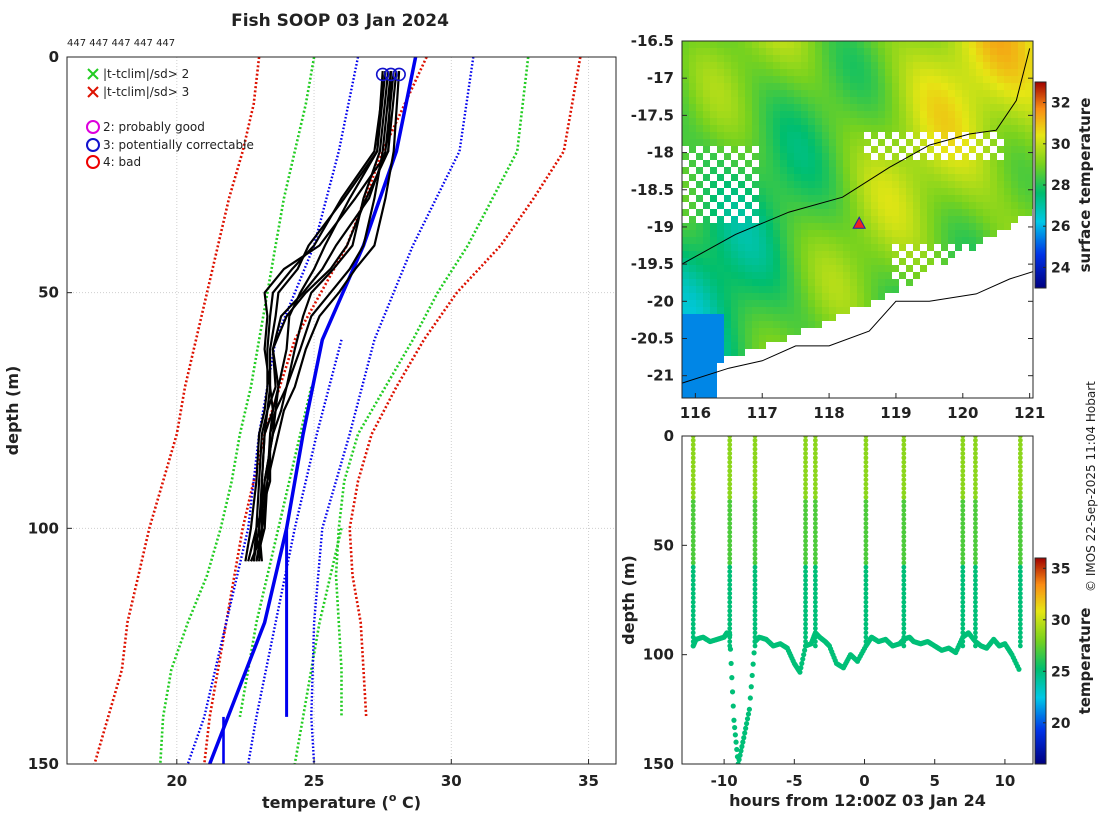 This screenshot has width=1100, height=824. Describe the element at coordinates (146, 92) in the screenshot. I see `legend-label: |t-tclim|/sd> 3` at that location.